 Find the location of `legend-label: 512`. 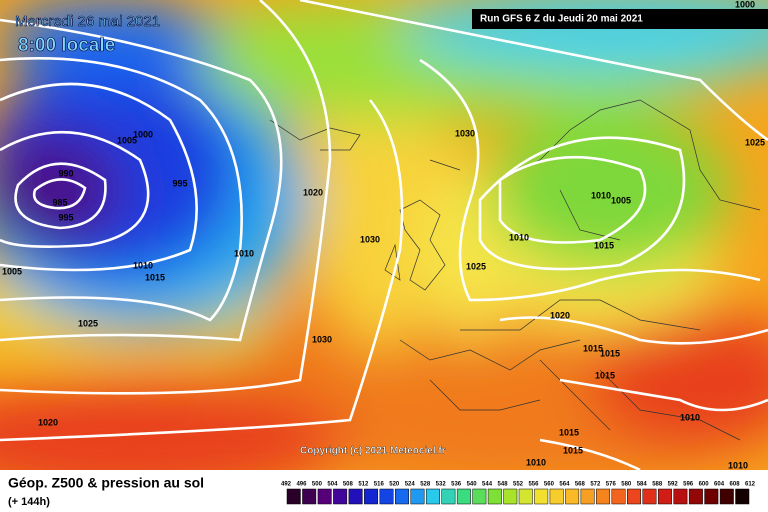

legend-label: 512 is located at coordinates (363, 485).